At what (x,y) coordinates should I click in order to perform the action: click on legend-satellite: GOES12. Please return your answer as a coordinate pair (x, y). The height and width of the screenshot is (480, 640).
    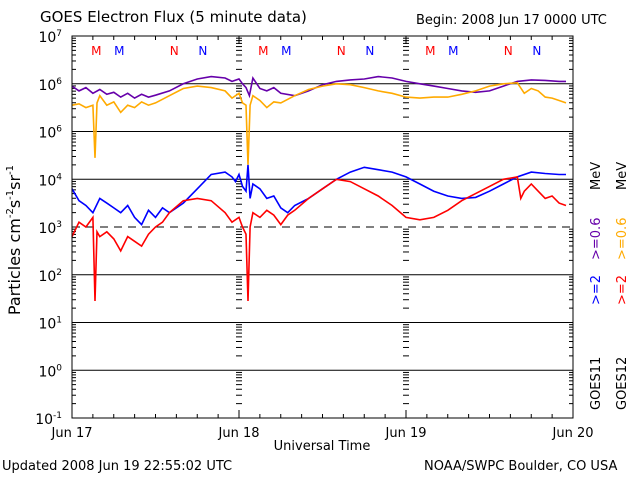
    Looking at the image, I should click on (622, 383).